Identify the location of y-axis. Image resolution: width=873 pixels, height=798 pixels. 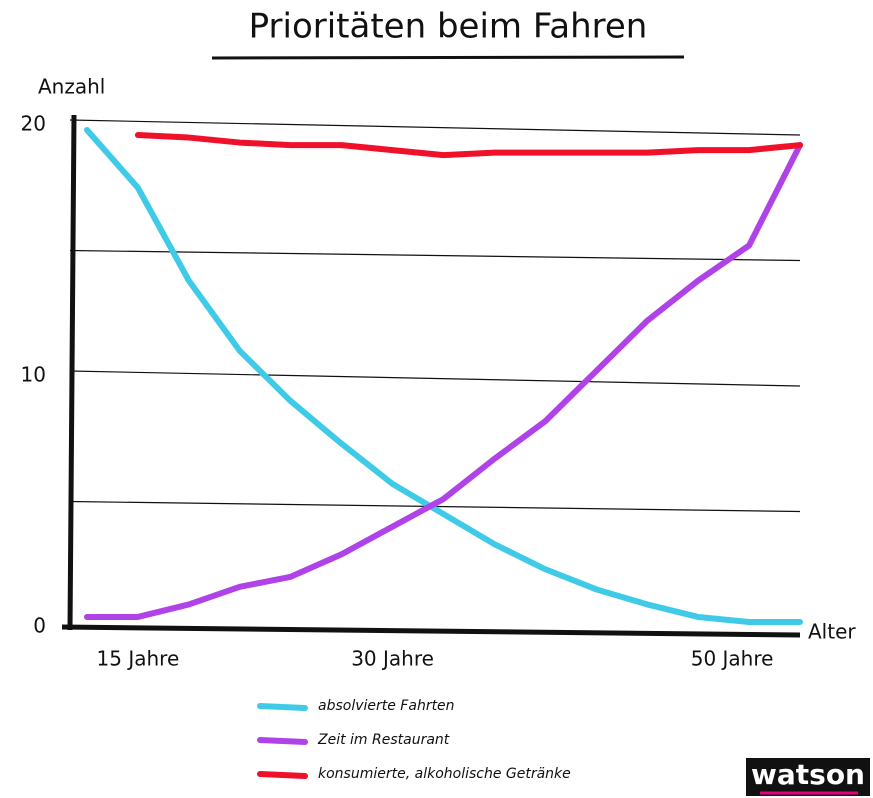
(72, 372).